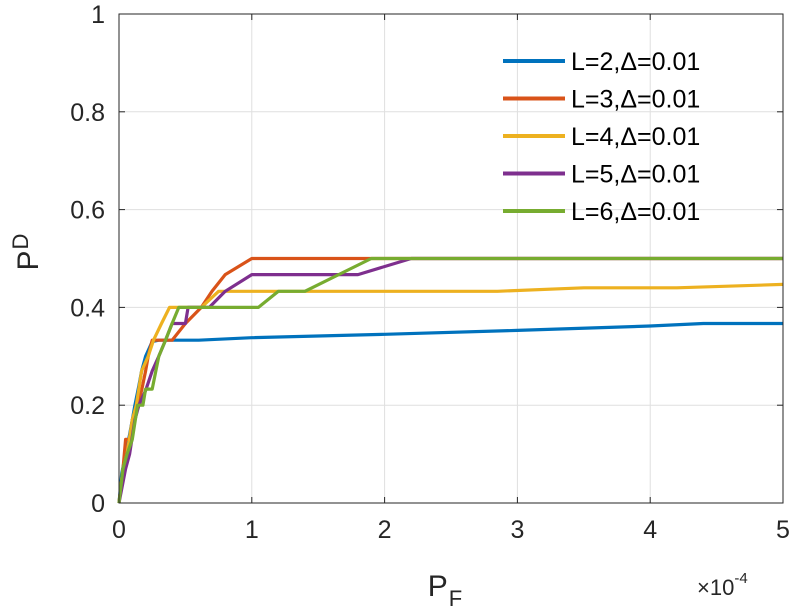 This screenshot has width=794, height=615. Describe the element at coordinates (635, 175) in the screenshot. I see `legend-label-4: L=5,Δ=0.01` at that location.